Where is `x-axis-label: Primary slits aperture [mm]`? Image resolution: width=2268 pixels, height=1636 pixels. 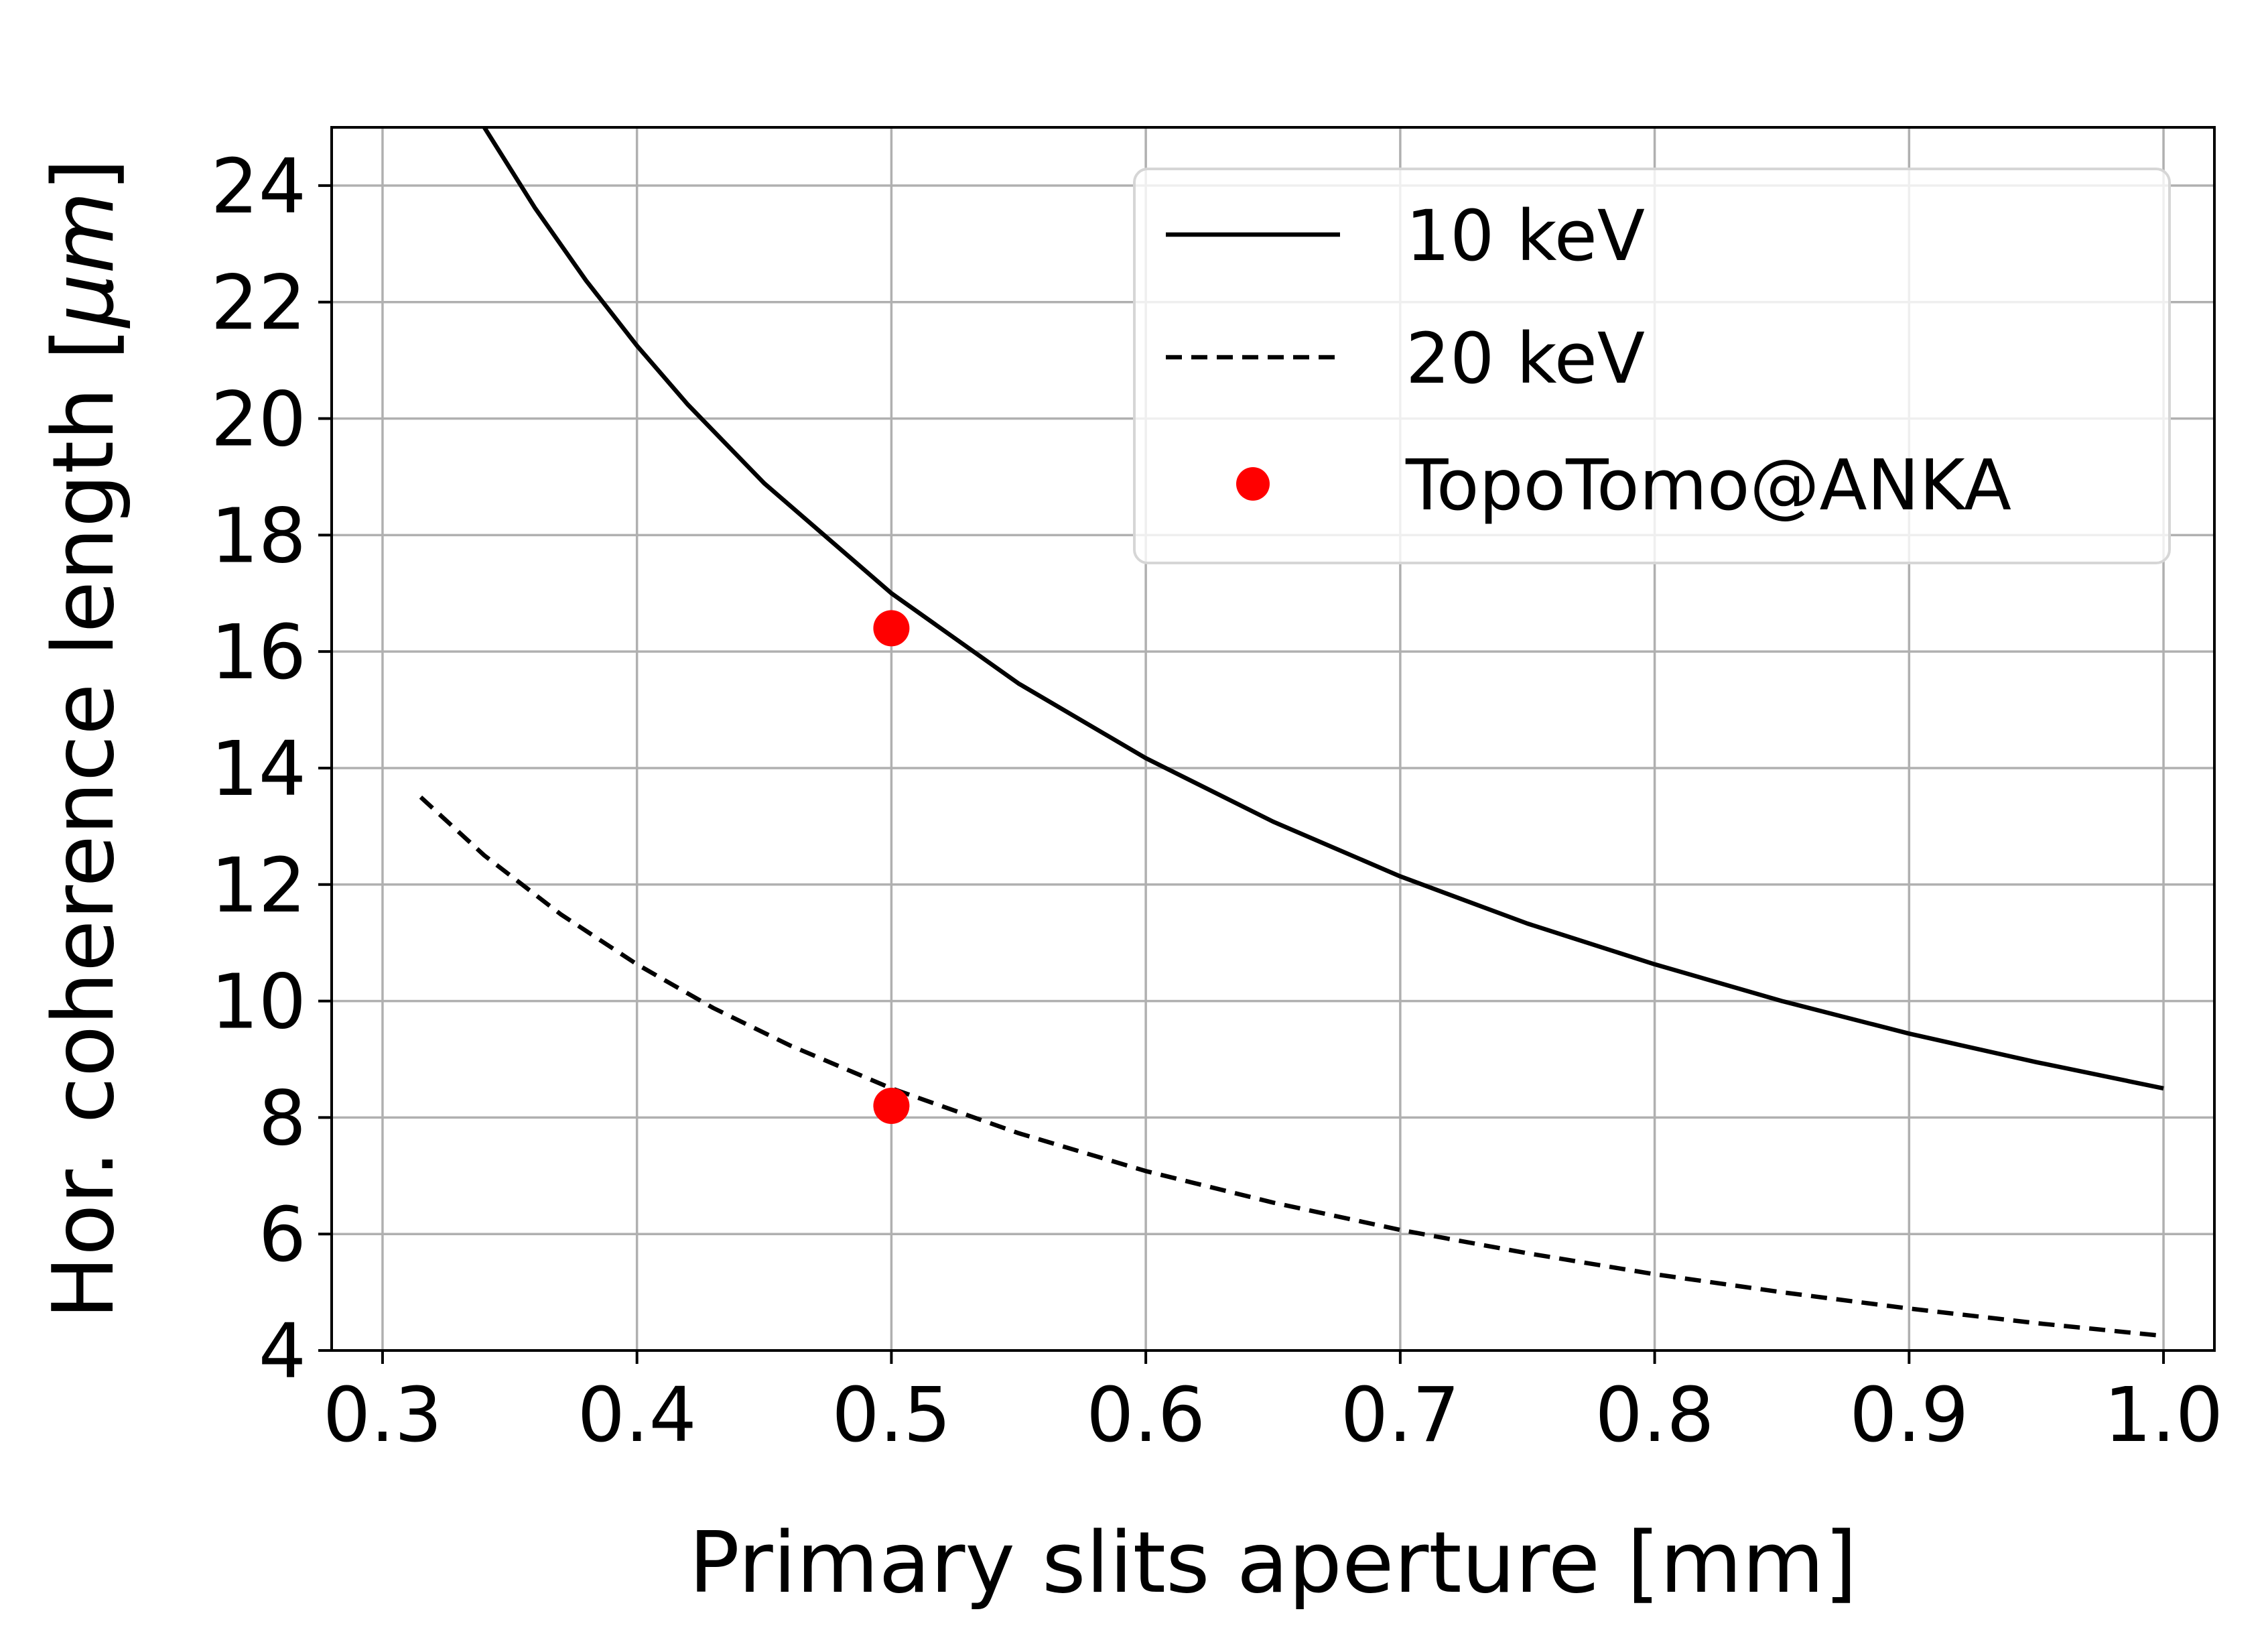
x-axis-label: Primary slits aperture [mm] is located at coordinates (1273, 1562).